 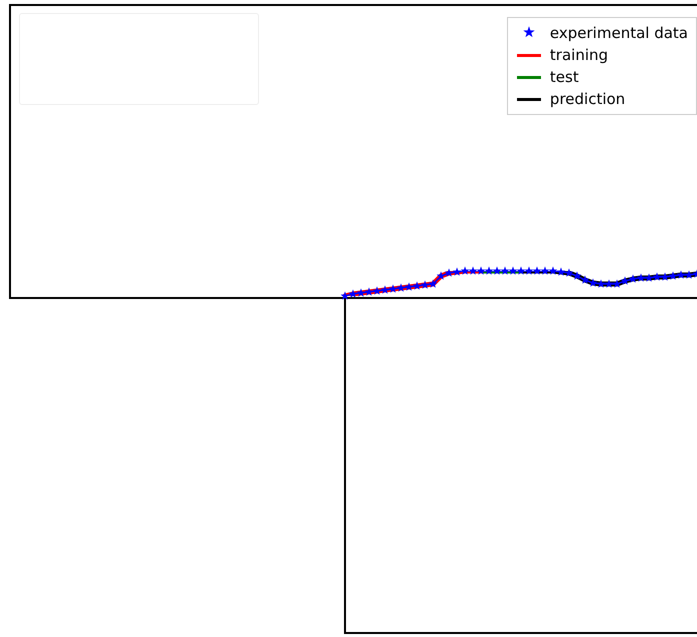 I want to click on legend-label: prediction, so click(x=588, y=99).